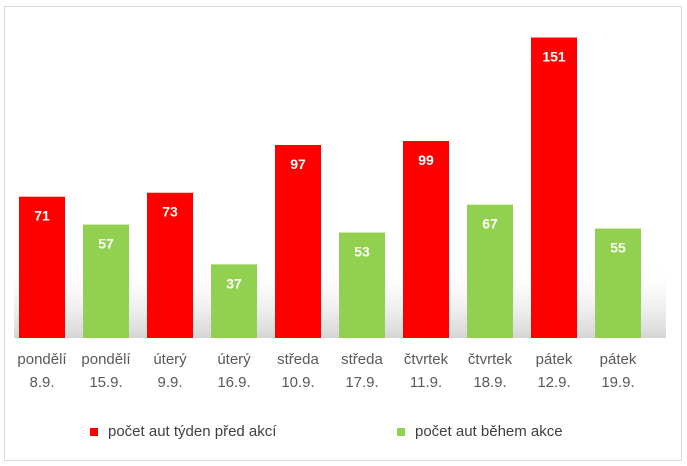 The width and height of the screenshot is (687, 466). Describe the element at coordinates (297, 382) in the screenshot. I see `category-label-4-line-1: 10.9.` at that location.